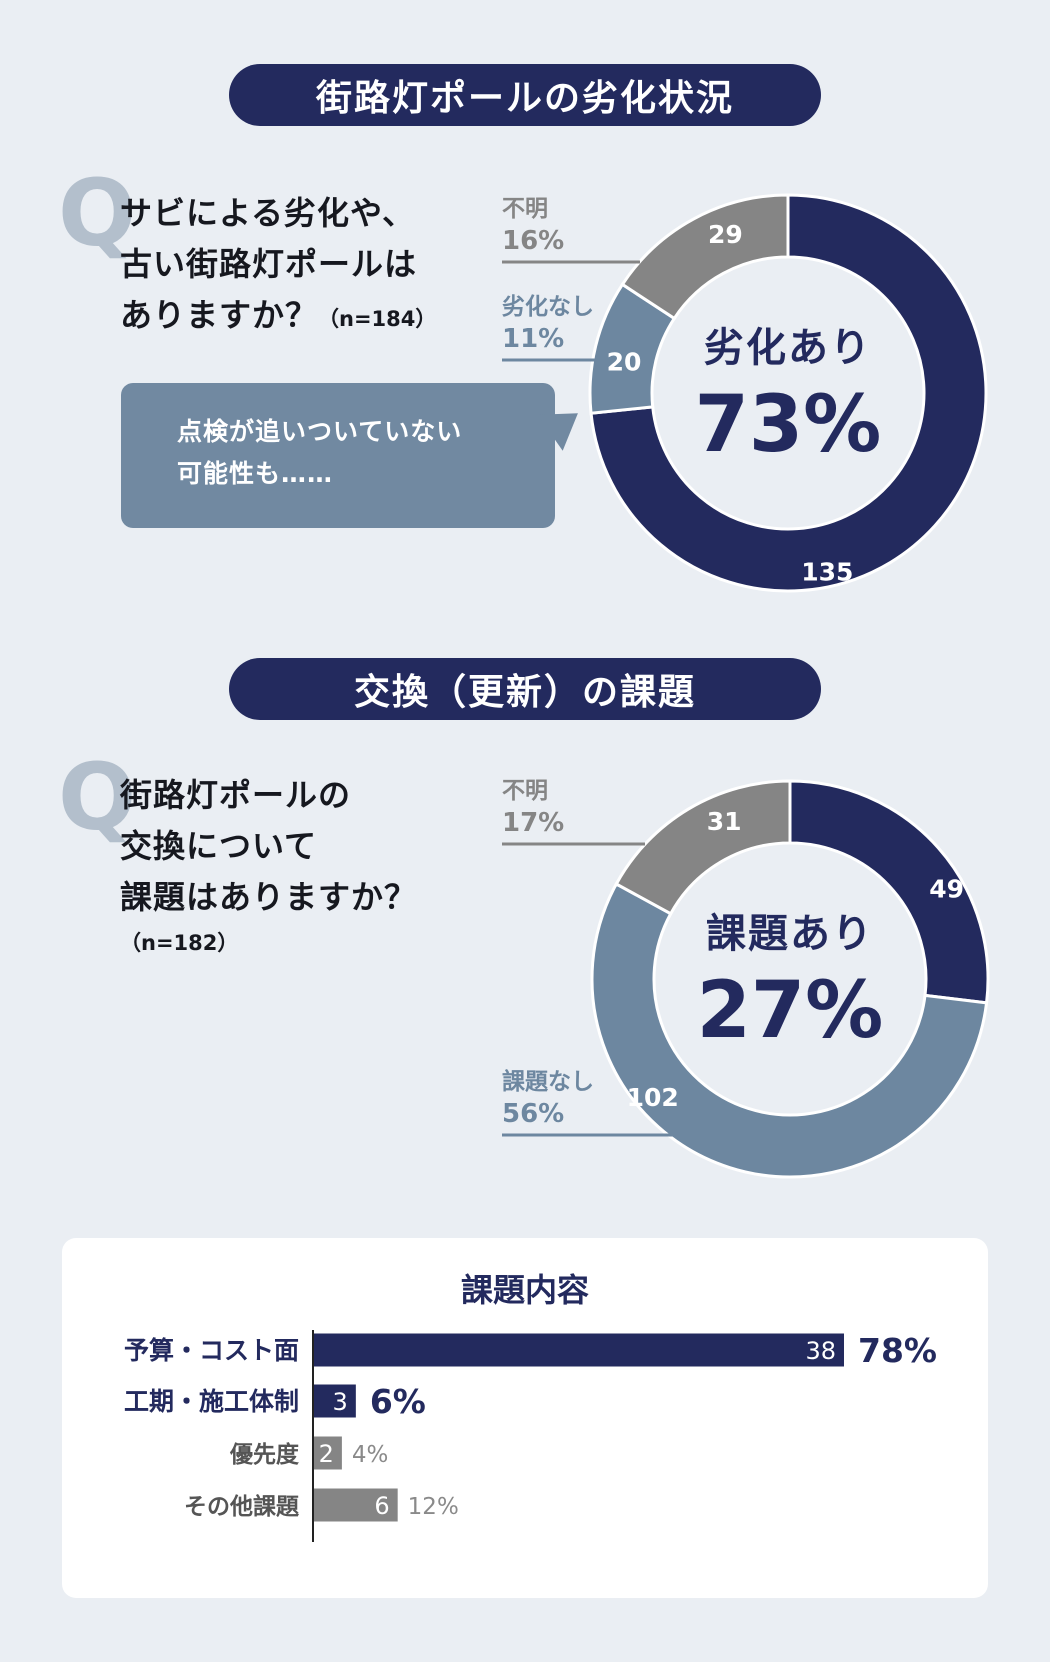 Image resolution: width=1050 pixels, height=1662 pixels. I want to click on donut1-callout-2-percent: 16%, so click(533, 241).